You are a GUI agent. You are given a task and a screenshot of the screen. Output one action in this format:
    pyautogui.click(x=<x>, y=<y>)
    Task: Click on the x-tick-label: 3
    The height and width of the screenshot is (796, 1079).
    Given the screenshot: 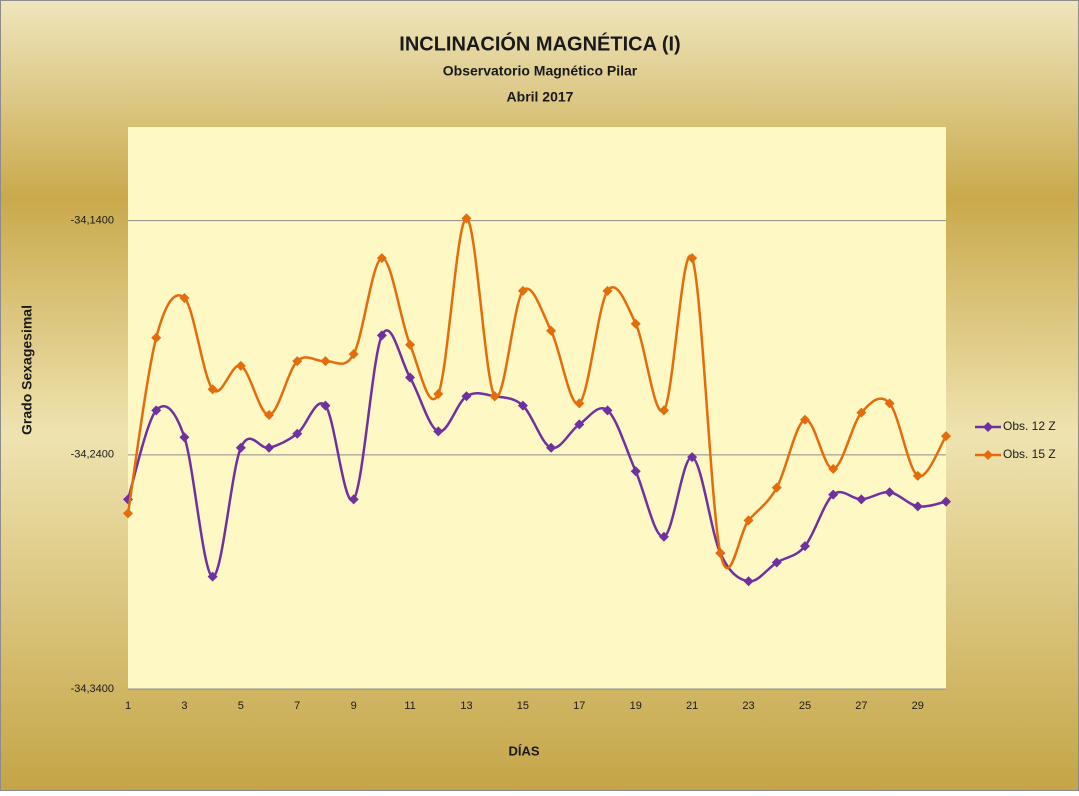 What is the action you would take?
    pyautogui.click(x=184, y=706)
    